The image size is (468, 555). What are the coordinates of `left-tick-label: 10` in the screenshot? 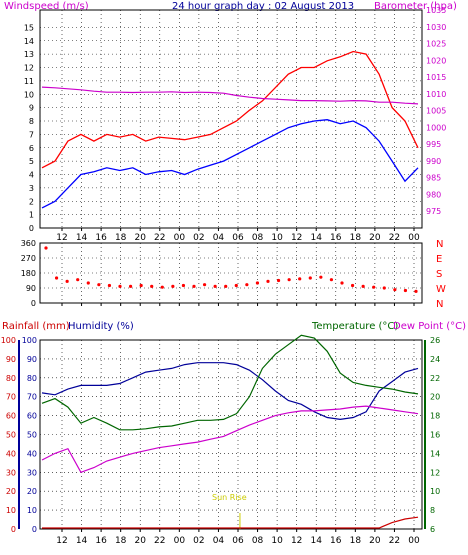 It's located at (29, 94).